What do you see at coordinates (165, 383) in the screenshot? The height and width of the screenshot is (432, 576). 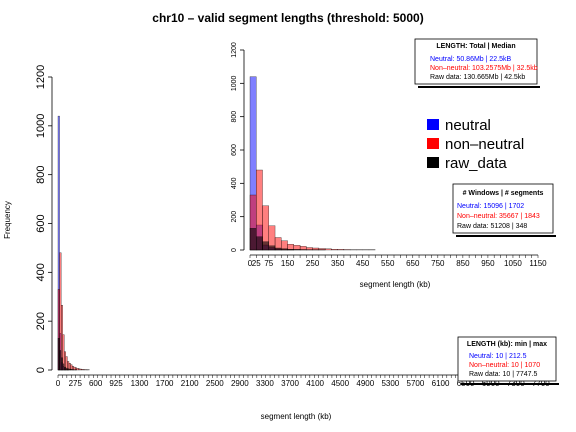 I see `x-tick-label: 1700` at bounding box center [165, 383].